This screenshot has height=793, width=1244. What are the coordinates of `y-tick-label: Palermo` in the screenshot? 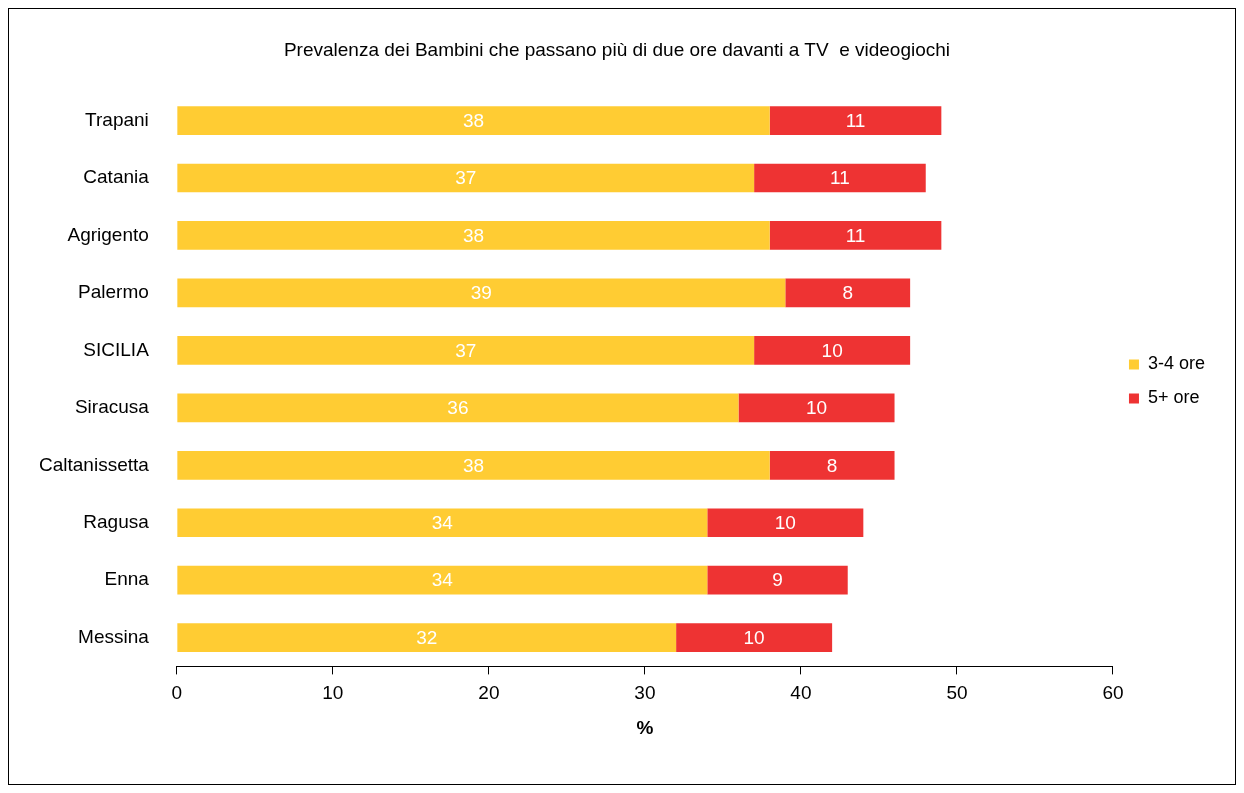 It's located at (113, 292).